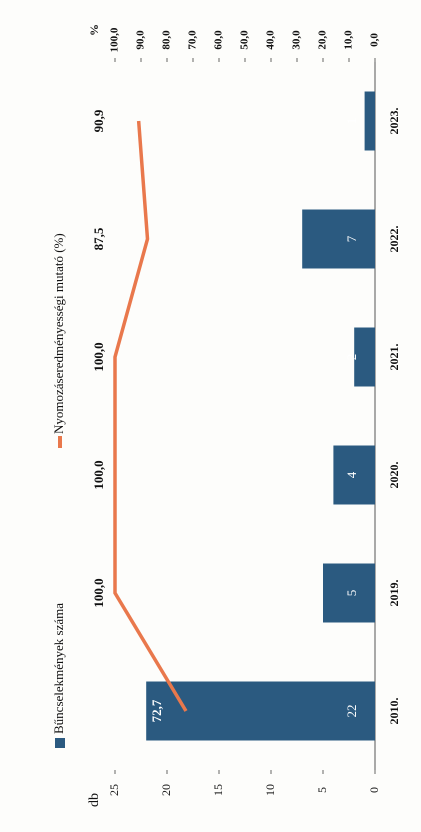 This screenshot has height=832, width=421. What do you see at coordinates (115, 39) in the screenshot?
I see `y2-tick-label: 100,0` at bounding box center [115, 39].